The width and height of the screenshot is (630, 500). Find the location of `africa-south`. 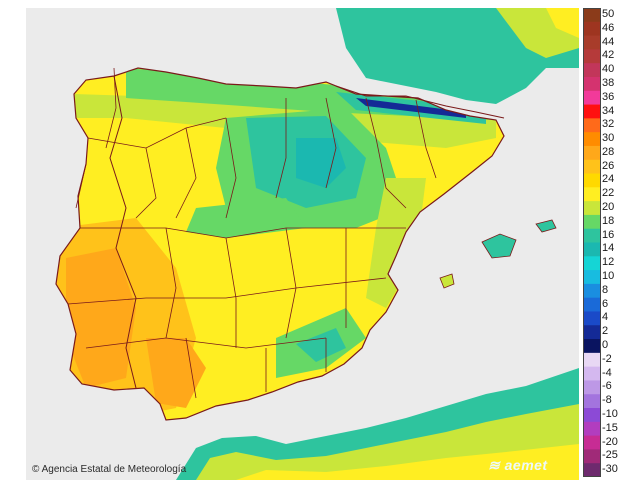

africa-south is located at coordinates (407, 462).